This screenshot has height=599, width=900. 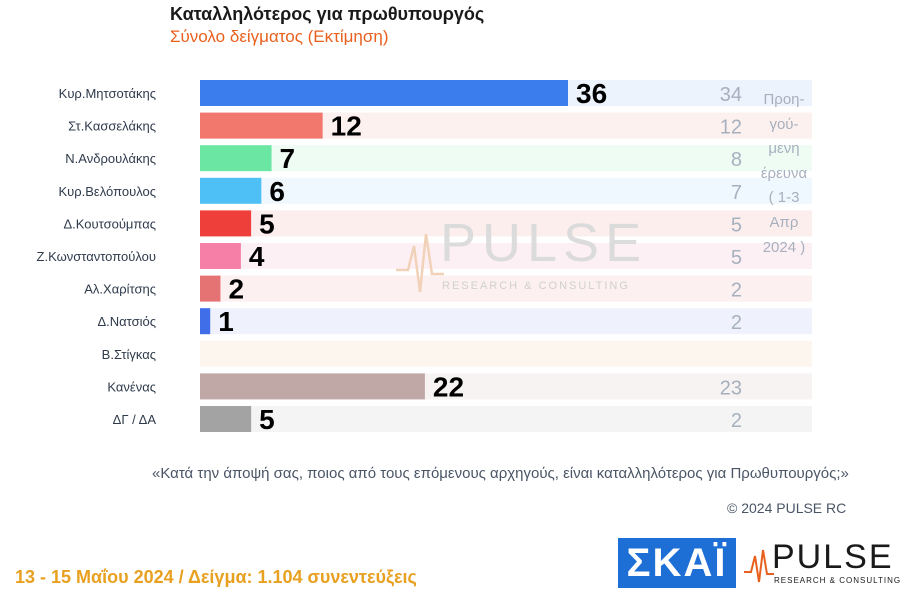 I want to click on chart-subtitle: Σύνολο δείγματος (Εκτίμηση), so click(x=279, y=36).